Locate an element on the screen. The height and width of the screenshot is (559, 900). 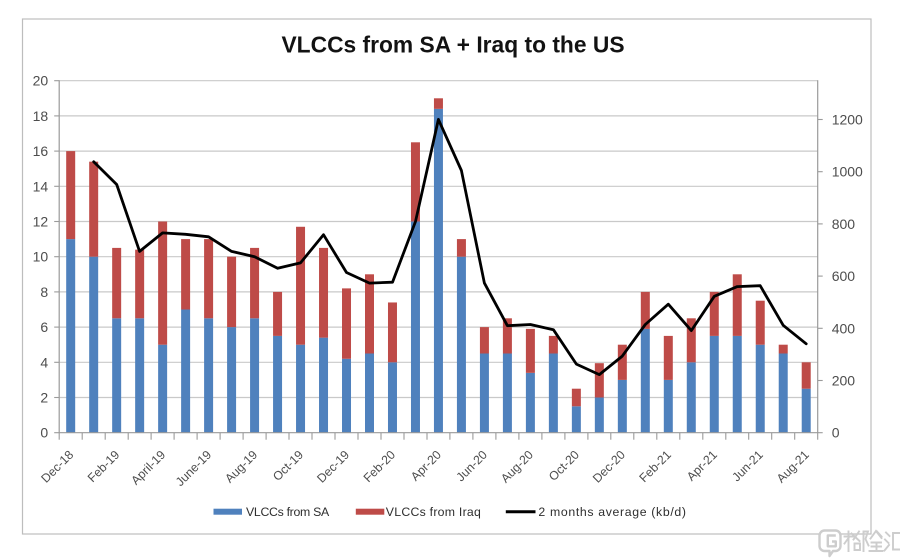
svg-text: 1000 is located at coordinates (847, 172).